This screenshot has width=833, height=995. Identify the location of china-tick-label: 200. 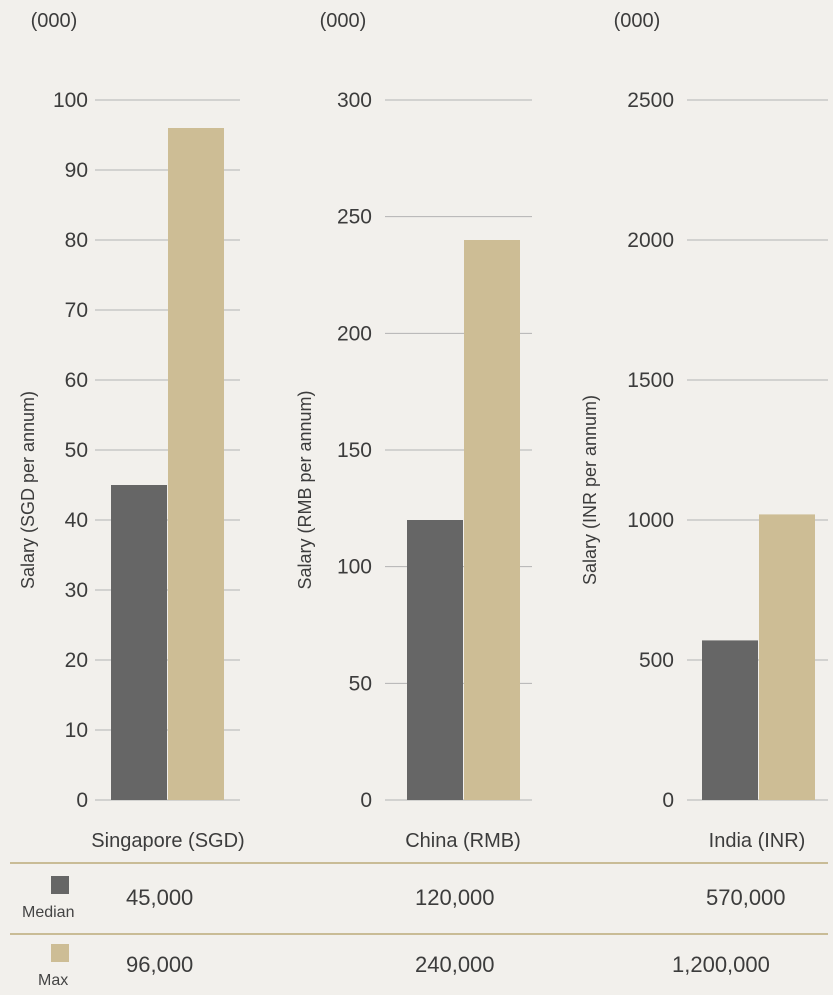
(354, 333).